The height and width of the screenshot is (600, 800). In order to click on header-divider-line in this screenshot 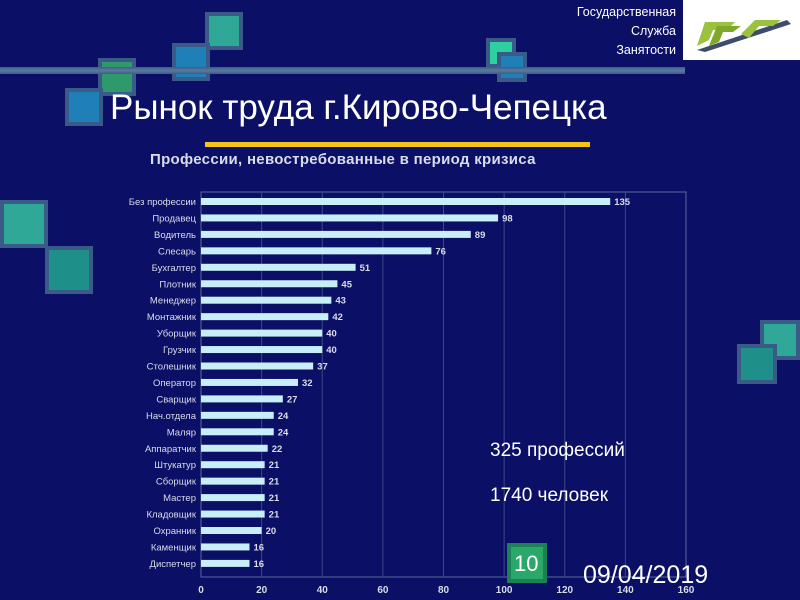, I will do `click(342, 70)`.